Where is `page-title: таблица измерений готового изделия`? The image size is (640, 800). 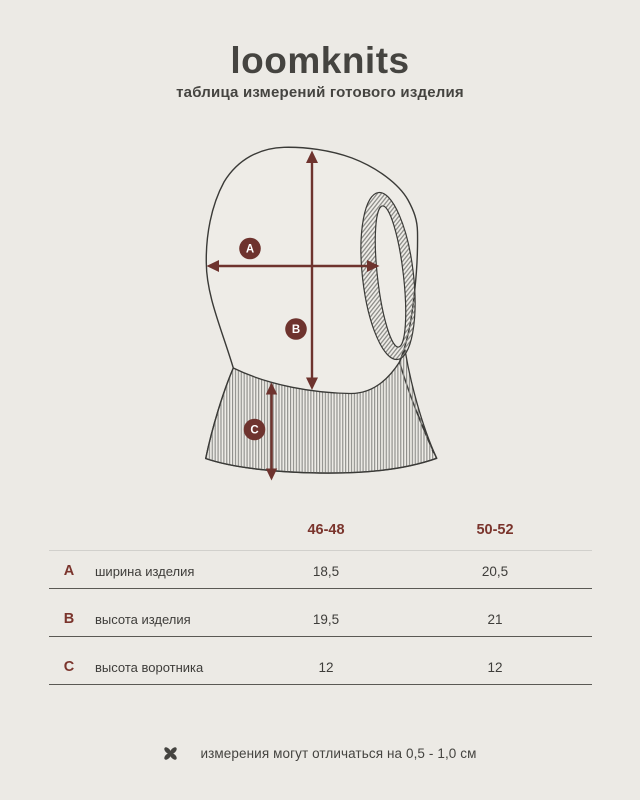
page-title: таблица измерений готового изделия is located at coordinates (320, 92).